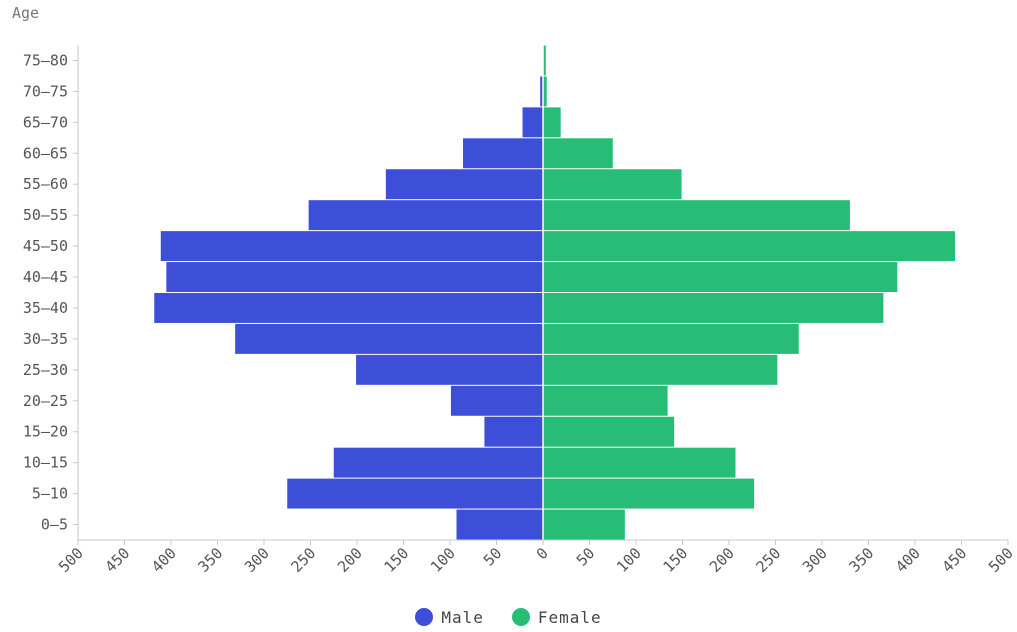 Image resolution: width=1017 pixels, height=632 pixels. Describe the element at coordinates (45, 91) in the screenshot. I see `y-tick-label: 70–75` at that location.